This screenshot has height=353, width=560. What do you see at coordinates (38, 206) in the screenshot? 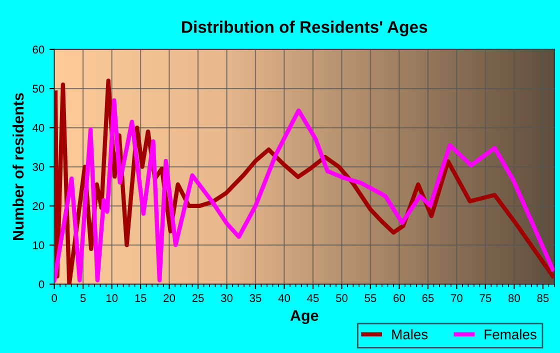
I see `y-tick-label: 20` at bounding box center [38, 206].